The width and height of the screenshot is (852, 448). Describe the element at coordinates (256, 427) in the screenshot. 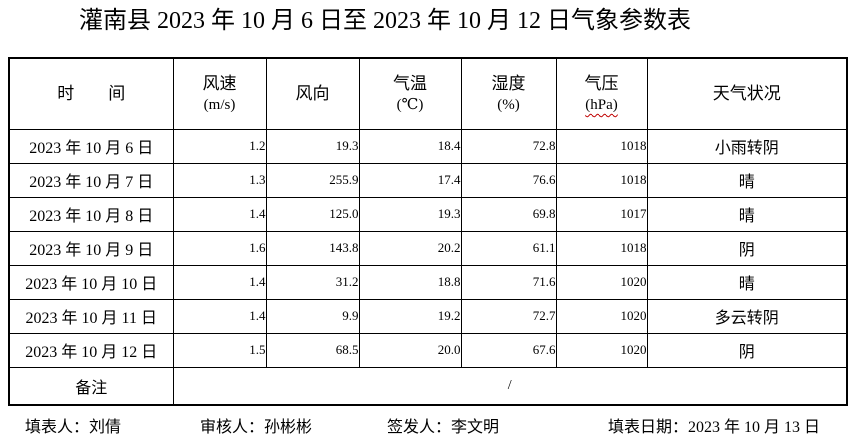

I see `footer-reviewer: 审核人：孙彬彬` at that location.